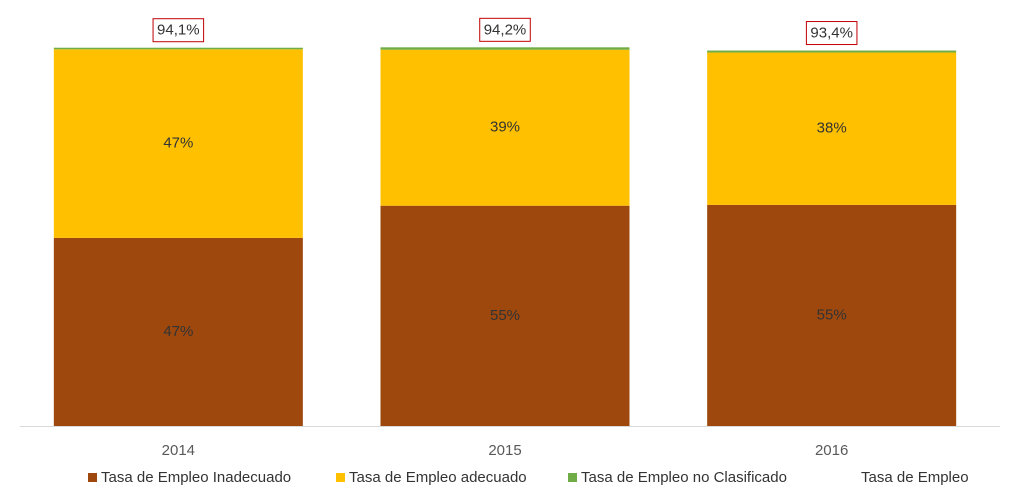 This screenshot has width=1023, height=503. Describe the element at coordinates (196, 477) in the screenshot. I see `legend-label: Tasa de Empleo Inadecuado` at that location.